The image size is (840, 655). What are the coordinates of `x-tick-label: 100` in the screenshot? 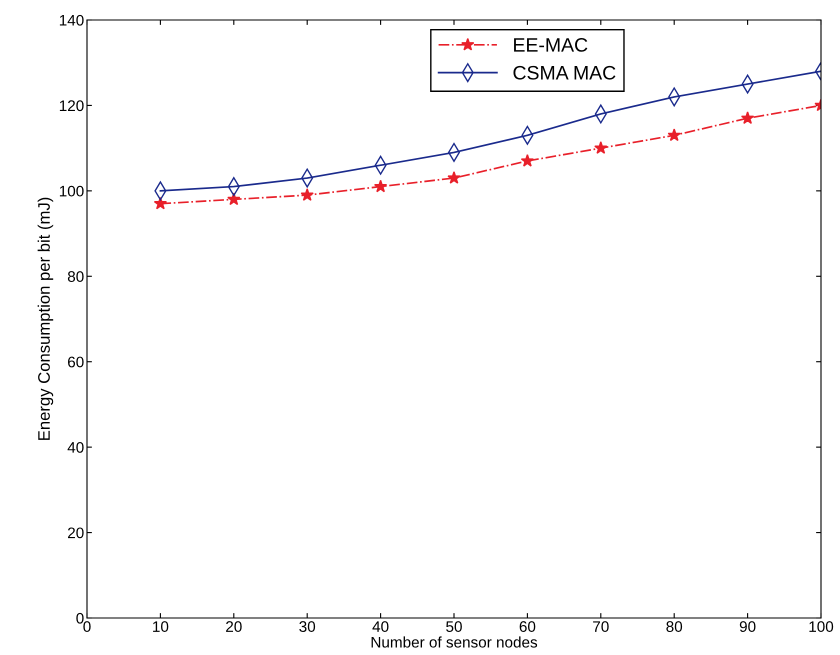 It's located at (821, 626).